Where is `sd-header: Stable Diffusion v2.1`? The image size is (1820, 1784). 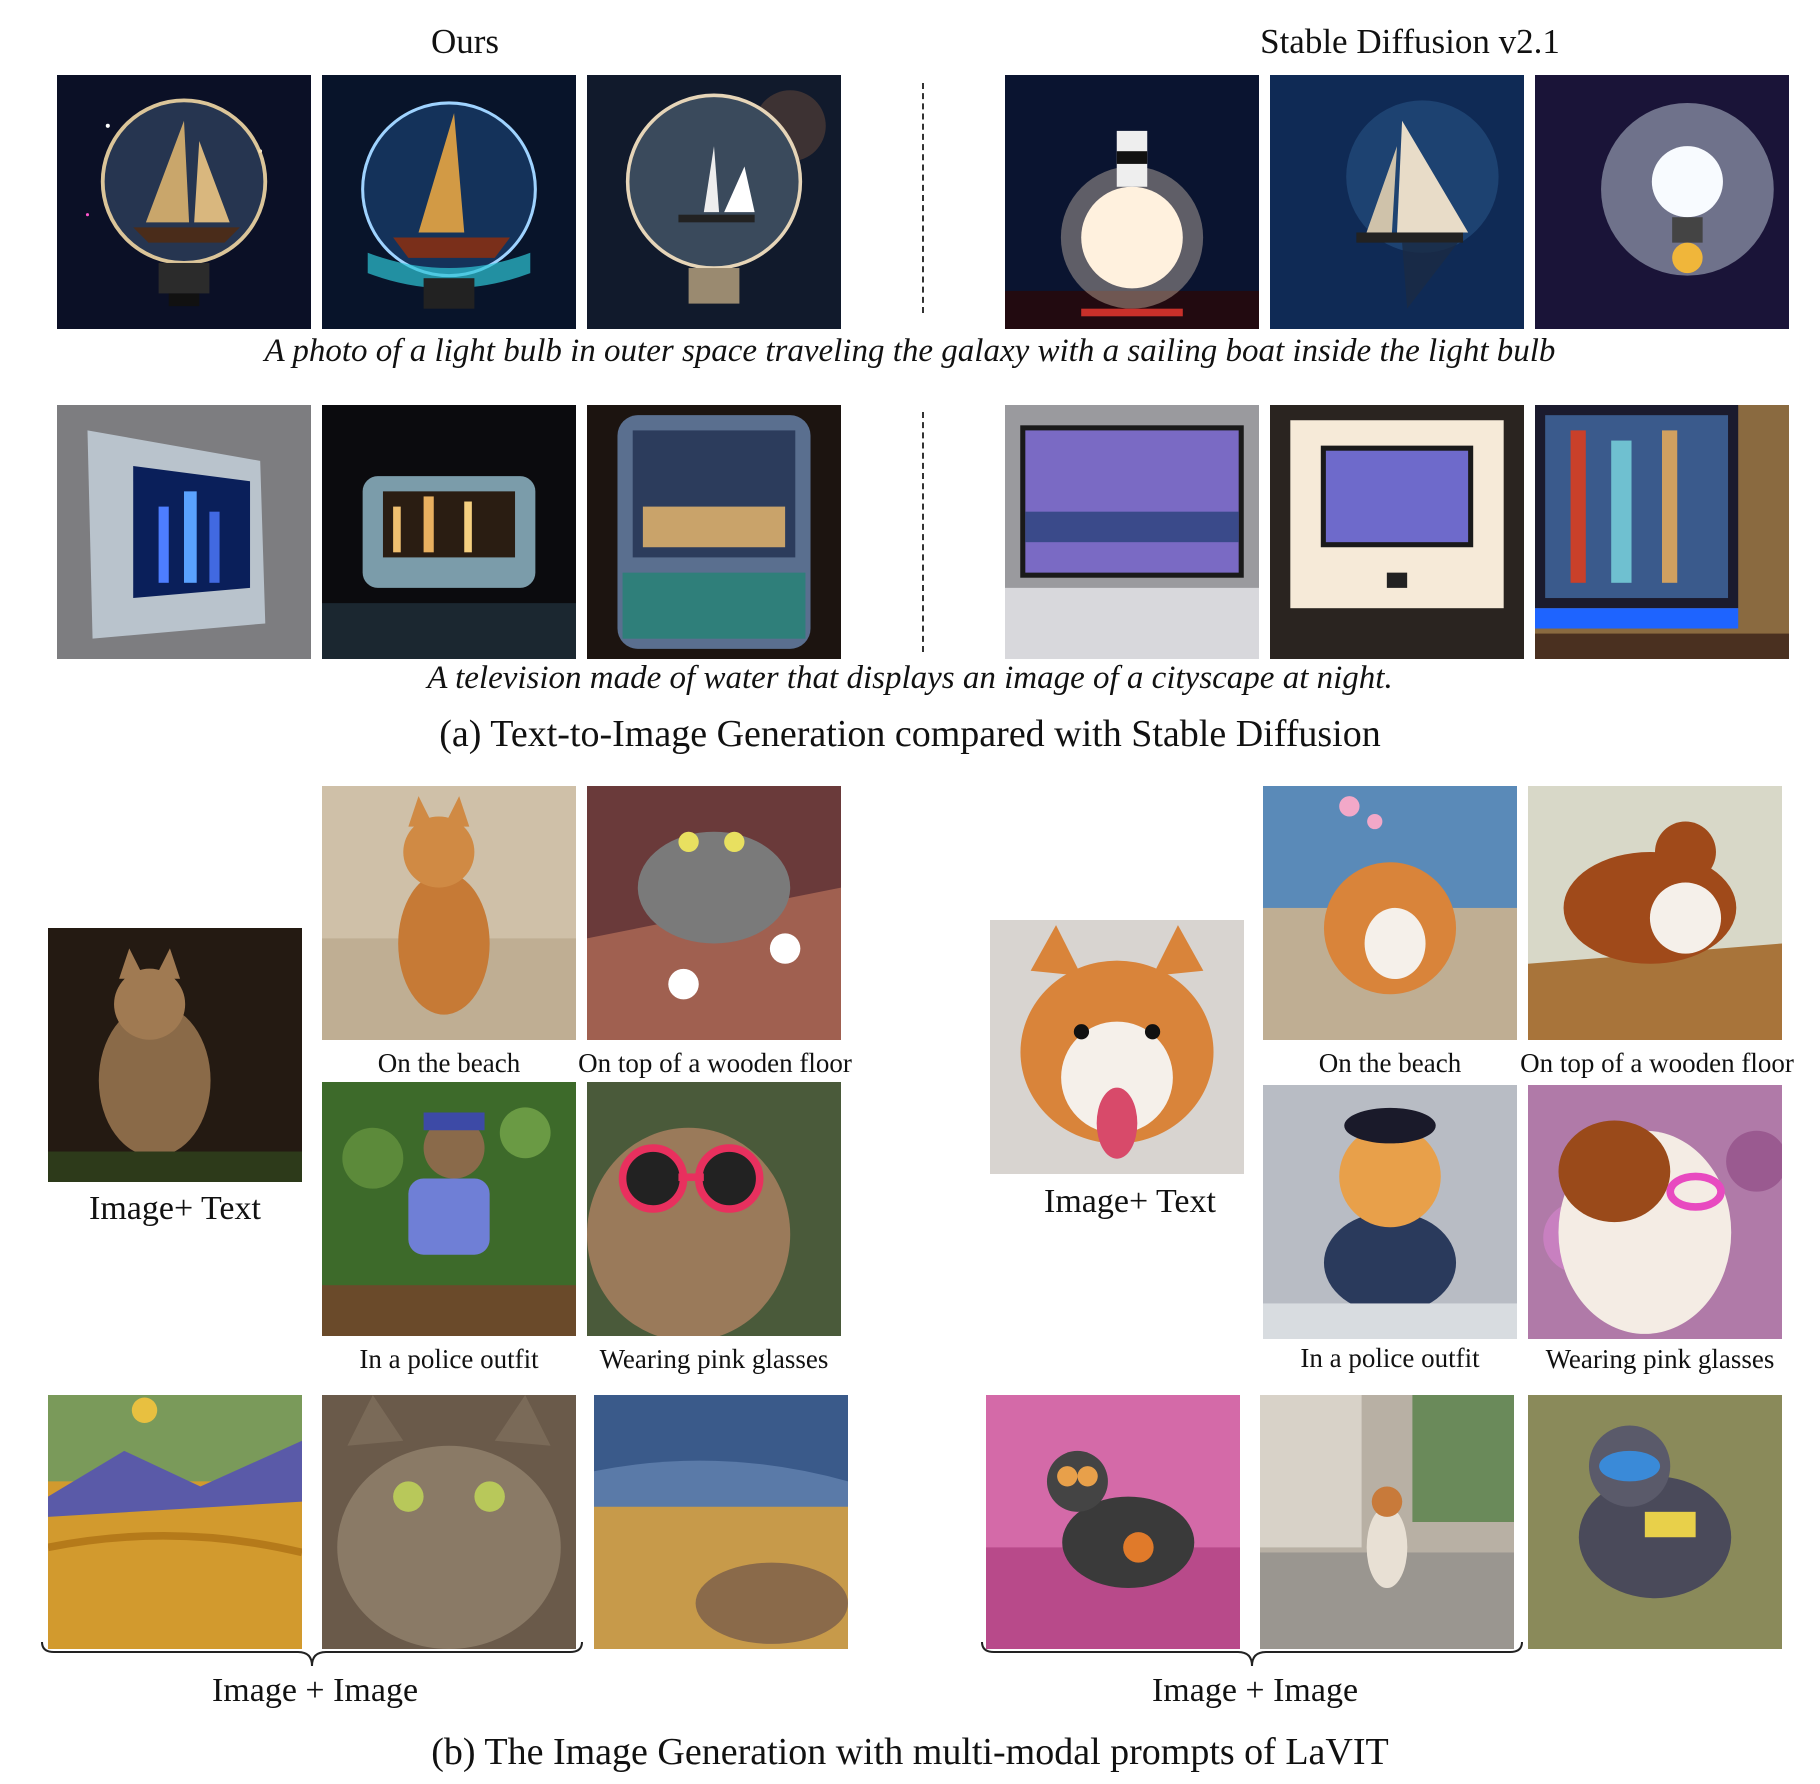
sd-header: Stable Diffusion v2.1 is located at coordinates (1410, 41).